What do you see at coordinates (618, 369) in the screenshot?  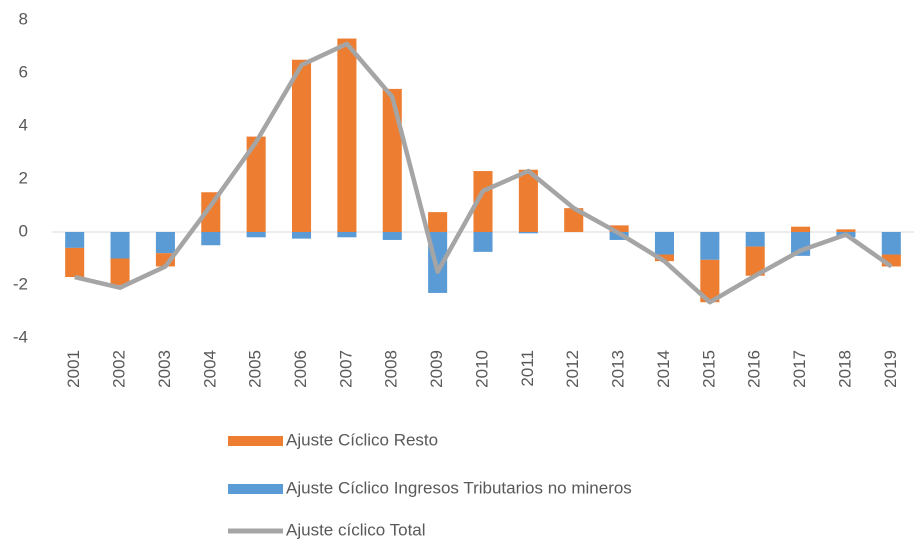 I see `x-tick-label: 2013` at bounding box center [618, 369].